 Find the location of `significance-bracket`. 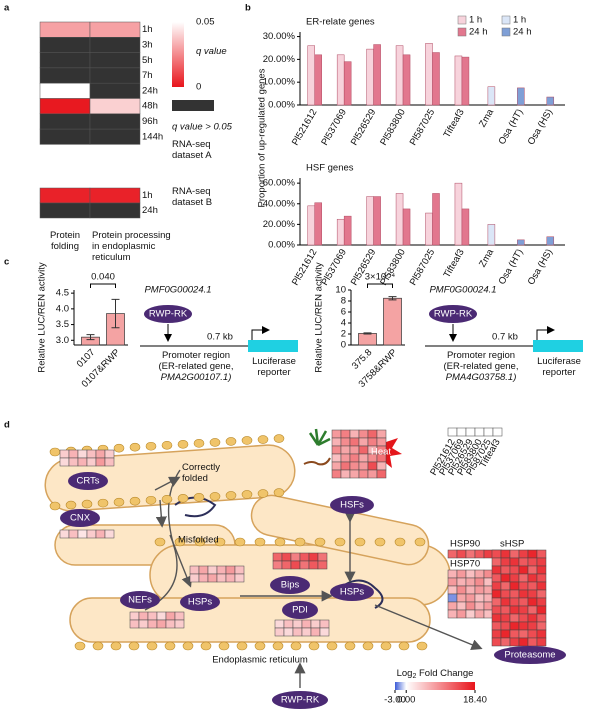

significance-bracket is located at coordinates (380, 285).